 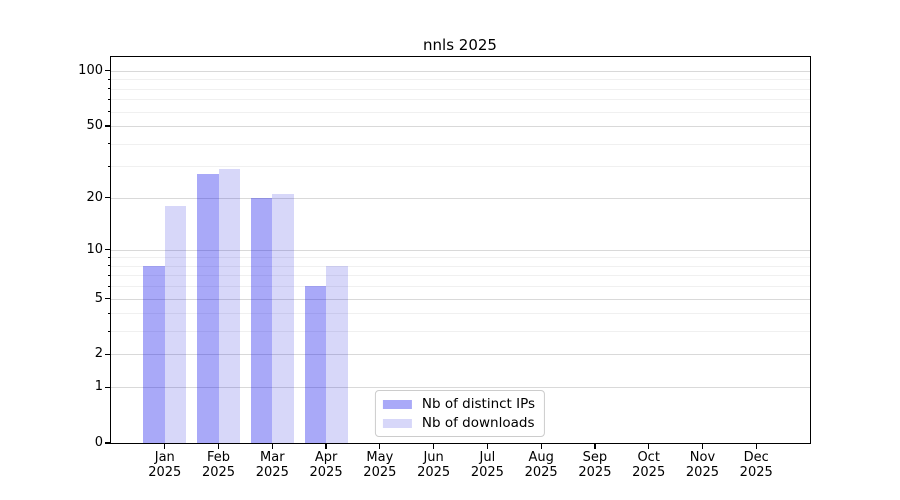 What do you see at coordinates (94, 125) in the screenshot?
I see `y-tick-label: 50` at bounding box center [94, 125].